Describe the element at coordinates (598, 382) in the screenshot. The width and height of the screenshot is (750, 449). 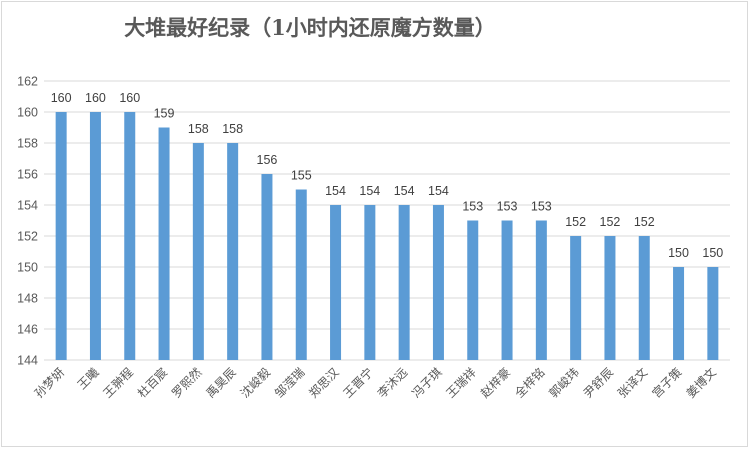
I see `category-label: 尹舒辰` at that location.